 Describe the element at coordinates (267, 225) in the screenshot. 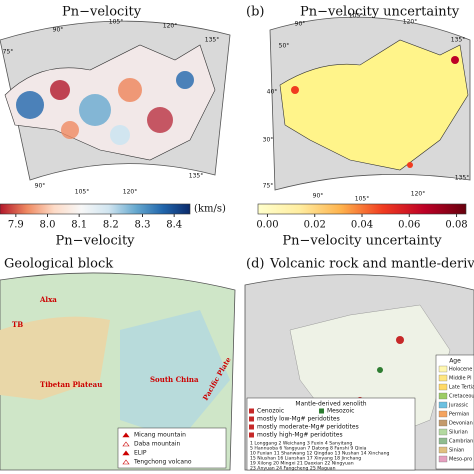

I see `colorbar-tick-label: 0.00` at that location.